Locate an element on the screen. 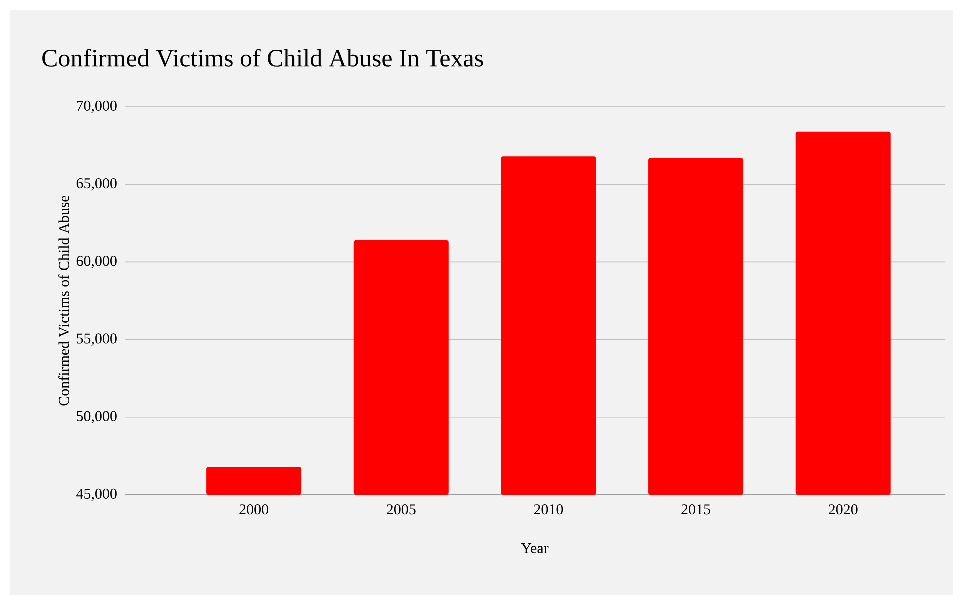 The height and width of the screenshot is (605, 963). y-tick-label: 65,000 is located at coordinates (96, 184).